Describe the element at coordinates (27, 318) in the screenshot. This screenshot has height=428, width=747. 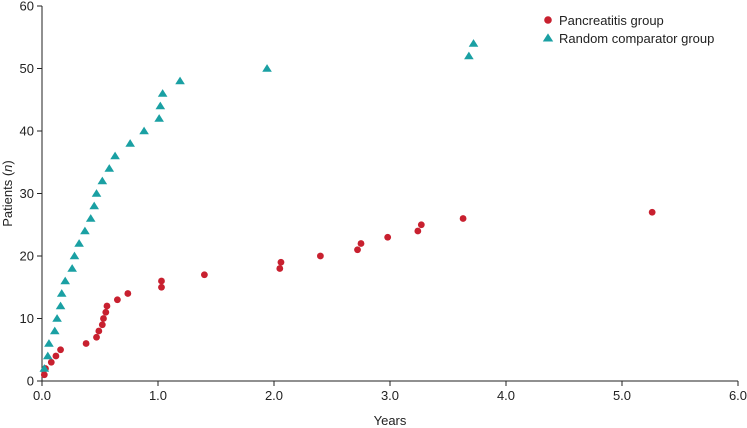
I see `y-tick-label: 10` at that location.